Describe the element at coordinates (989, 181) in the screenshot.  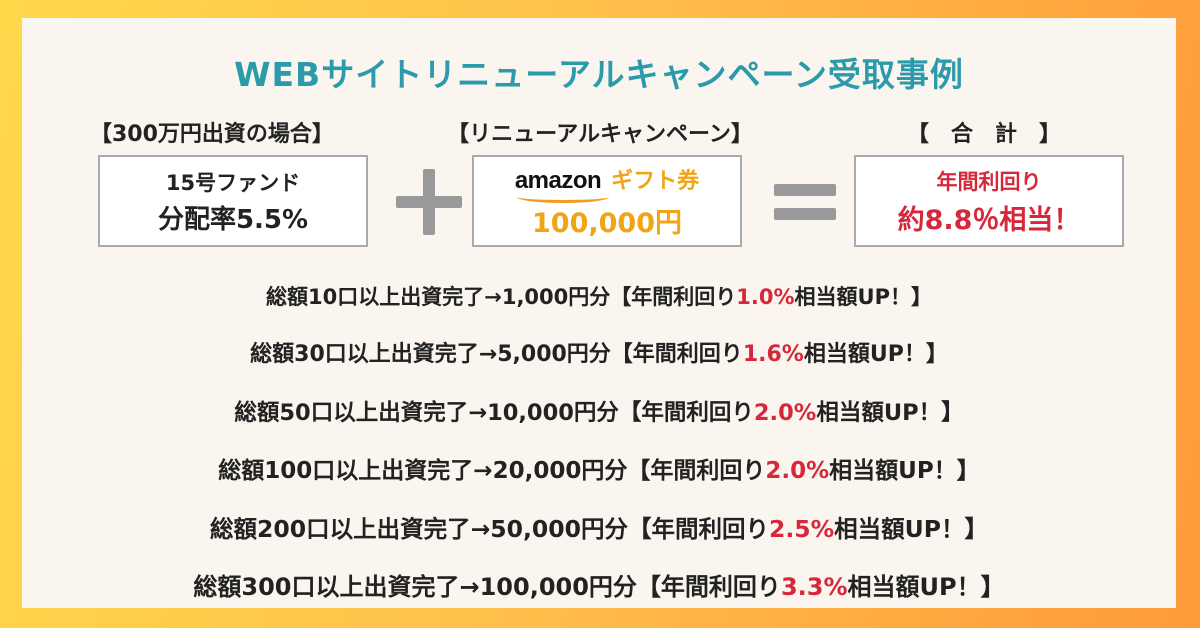
I see `total-title: 年間利回り` at that location.